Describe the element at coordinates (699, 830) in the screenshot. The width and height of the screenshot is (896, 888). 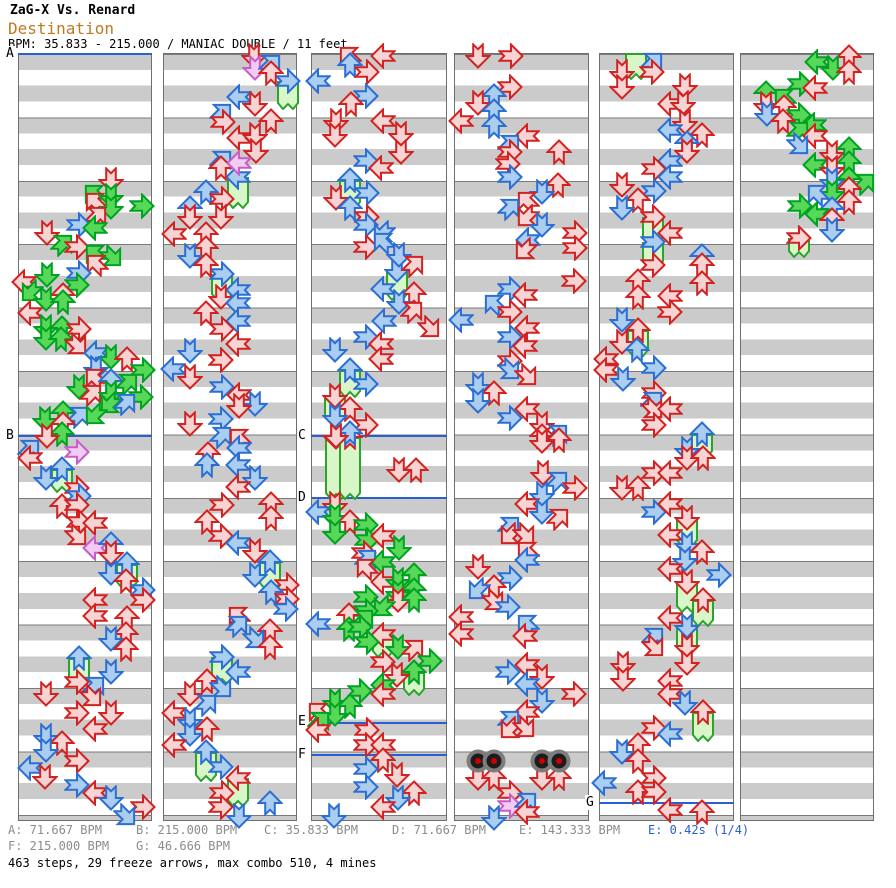
I see `bpm-marker-label: E: 0.42s (1/4)` at that location.